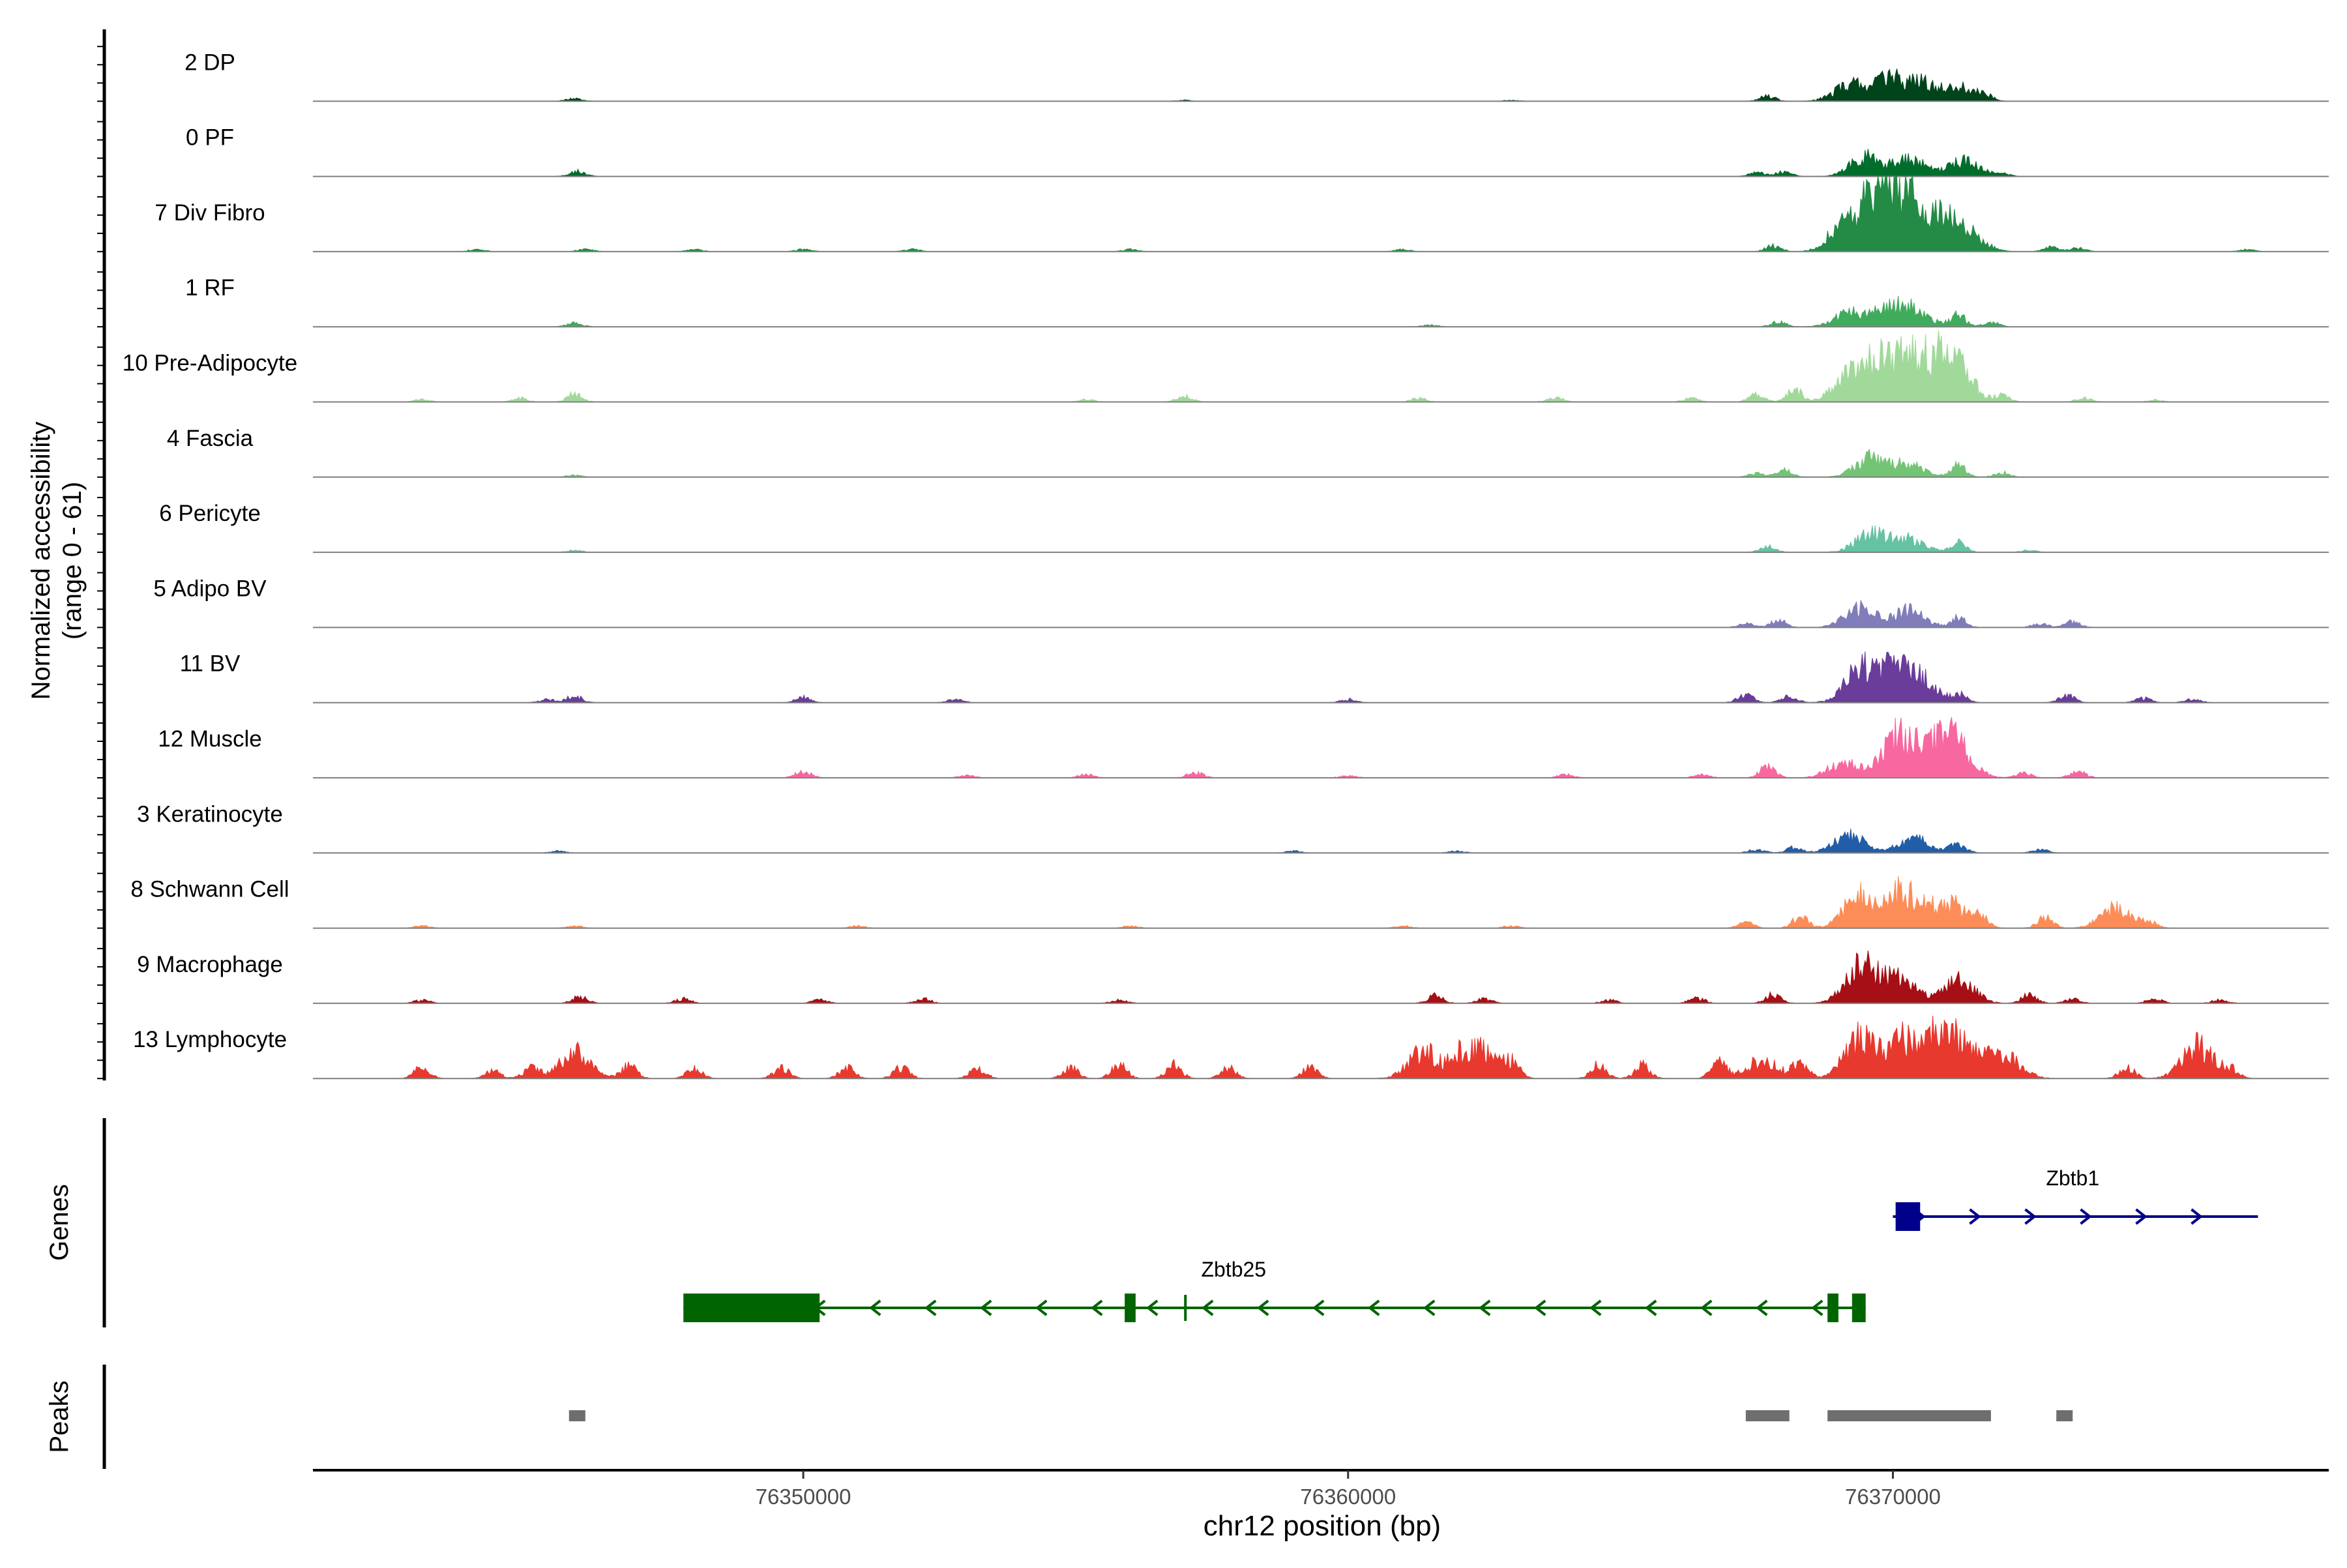 Image resolution: width=2347 pixels, height=1568 pixels. I want to click on track-label: 5 Adipo BV, so click(210, 588).